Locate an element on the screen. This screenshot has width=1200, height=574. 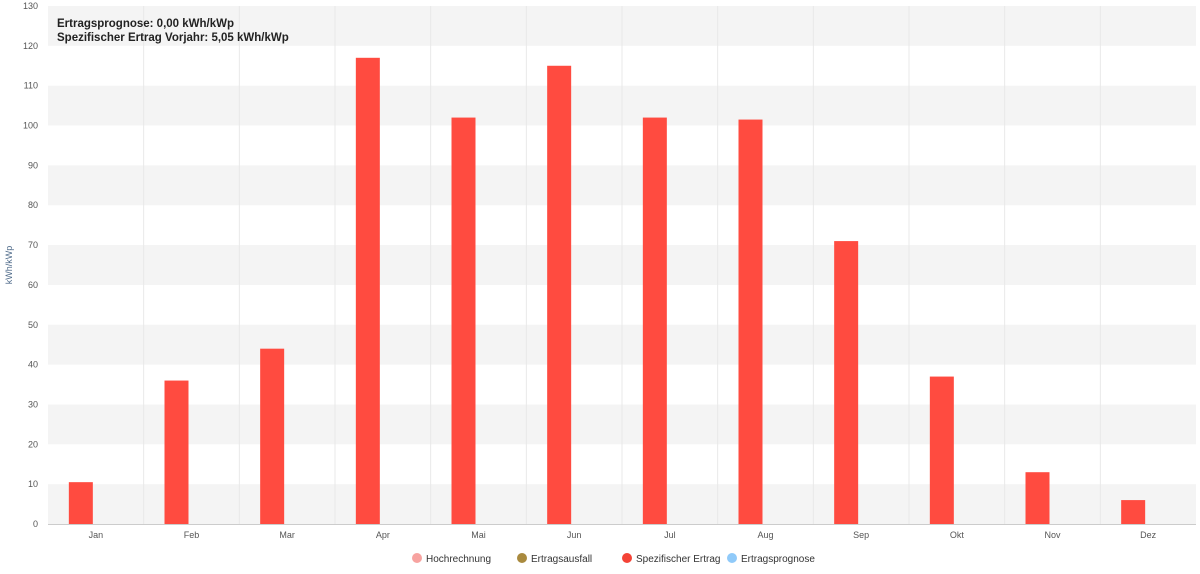
y-axis-title: kWh/kWp is located at coordinates (9, 265).